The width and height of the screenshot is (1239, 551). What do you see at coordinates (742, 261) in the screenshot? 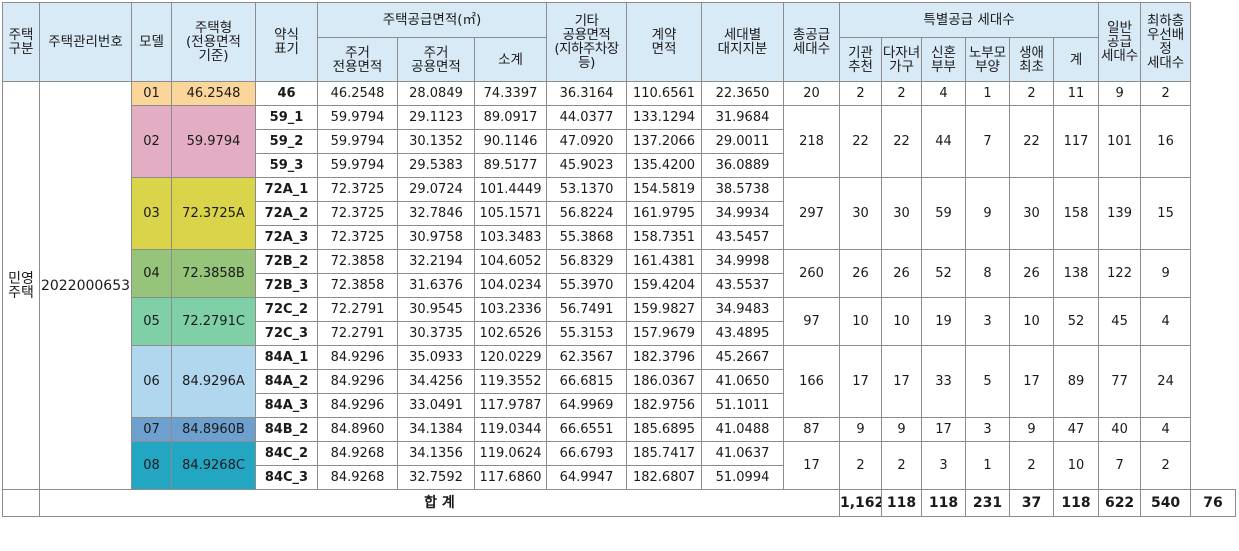
I see `land-share-cell: 34.9998` at bounding box center [742, 261].